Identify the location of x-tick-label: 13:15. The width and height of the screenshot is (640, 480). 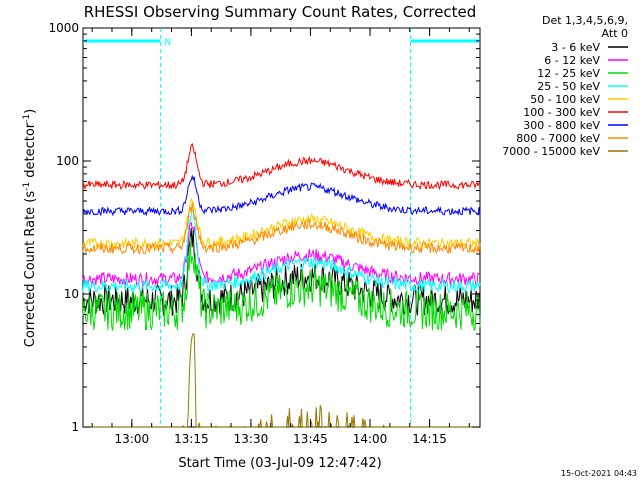
(191, 439).